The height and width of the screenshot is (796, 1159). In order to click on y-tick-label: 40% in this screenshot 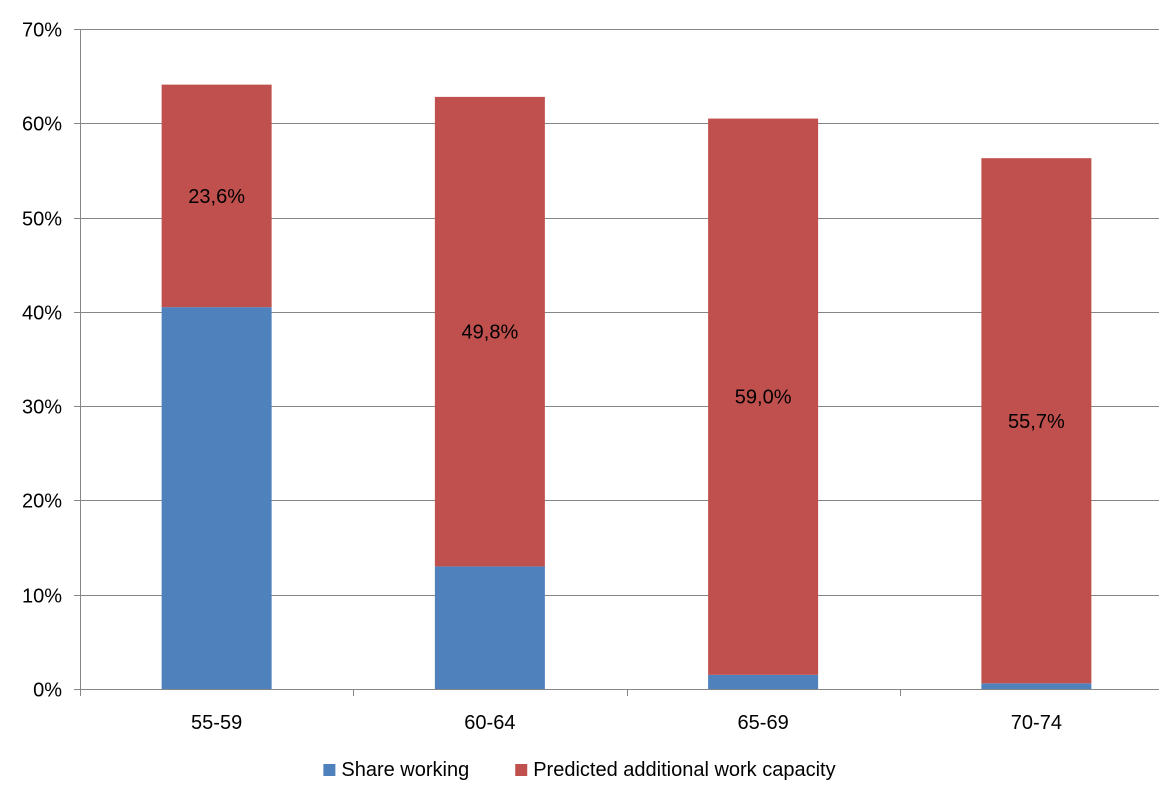, I will do `click(42, 314)`.